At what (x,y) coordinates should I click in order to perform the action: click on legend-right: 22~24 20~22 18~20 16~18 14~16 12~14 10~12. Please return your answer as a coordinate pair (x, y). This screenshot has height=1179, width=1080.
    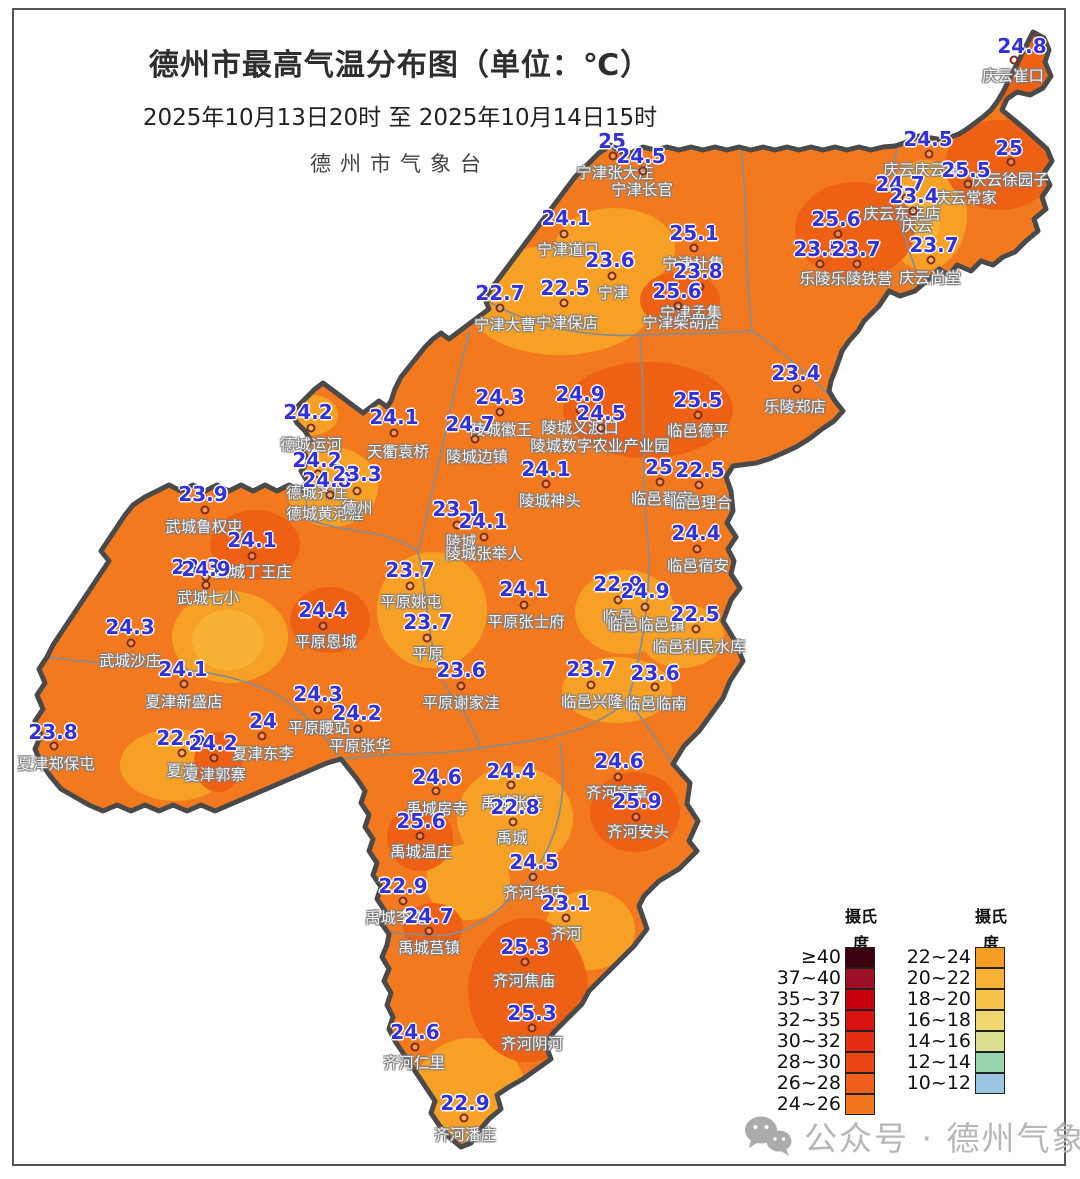
    Looking at the image, I should click on (953, 1020).